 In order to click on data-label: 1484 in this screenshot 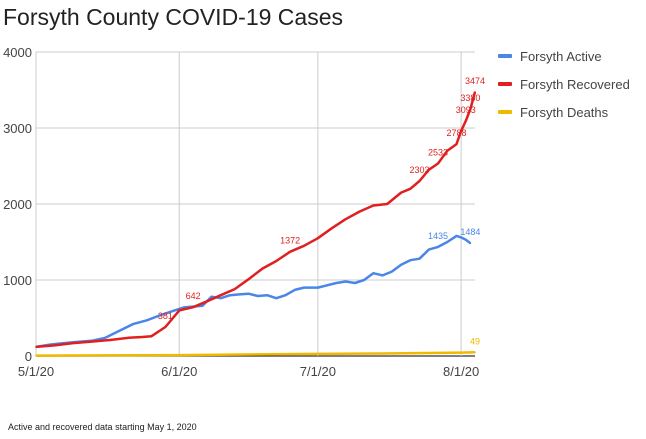, I will do `click(470, 232)`.